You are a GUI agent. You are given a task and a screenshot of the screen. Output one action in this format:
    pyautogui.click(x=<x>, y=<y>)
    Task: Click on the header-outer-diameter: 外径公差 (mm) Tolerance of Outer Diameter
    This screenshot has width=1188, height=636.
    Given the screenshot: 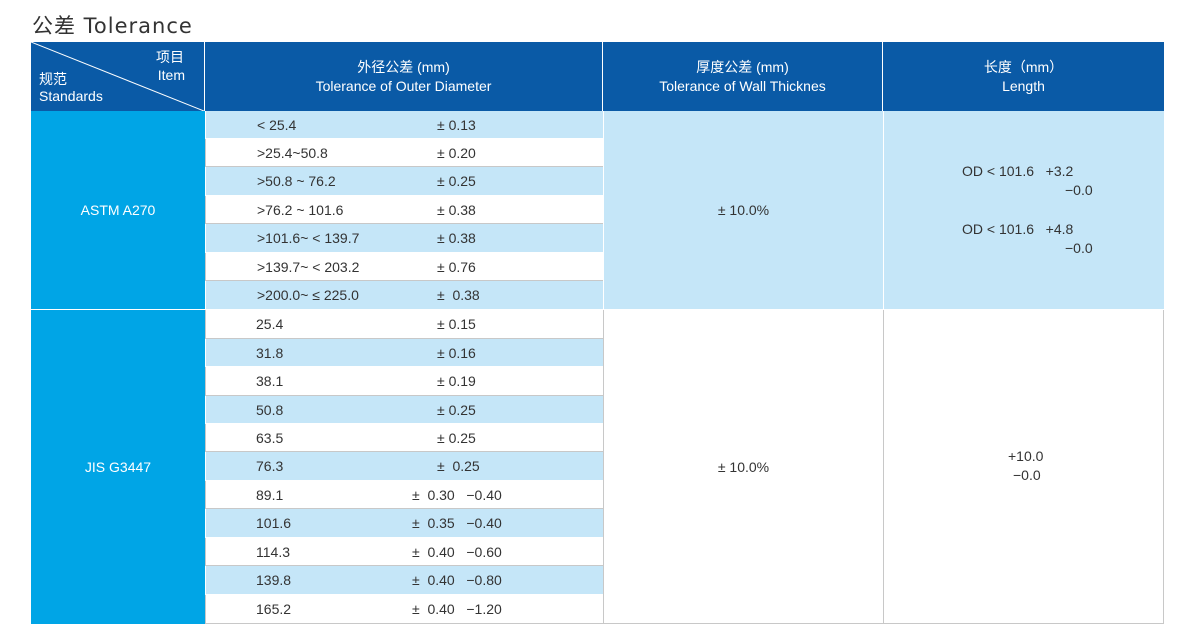 What is the action you would take?
    pyautogui.click(x=403, y=76)
    